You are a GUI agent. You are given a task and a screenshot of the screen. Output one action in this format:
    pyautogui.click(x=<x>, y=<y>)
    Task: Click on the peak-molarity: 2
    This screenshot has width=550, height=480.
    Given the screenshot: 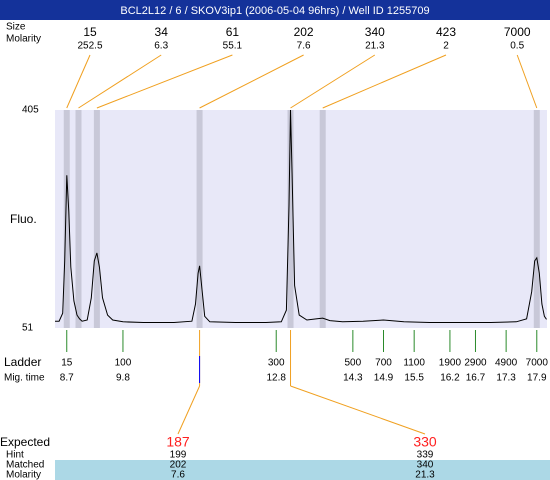 What is the action you would take?
    pyautogui.click(x=446, y=46)
    